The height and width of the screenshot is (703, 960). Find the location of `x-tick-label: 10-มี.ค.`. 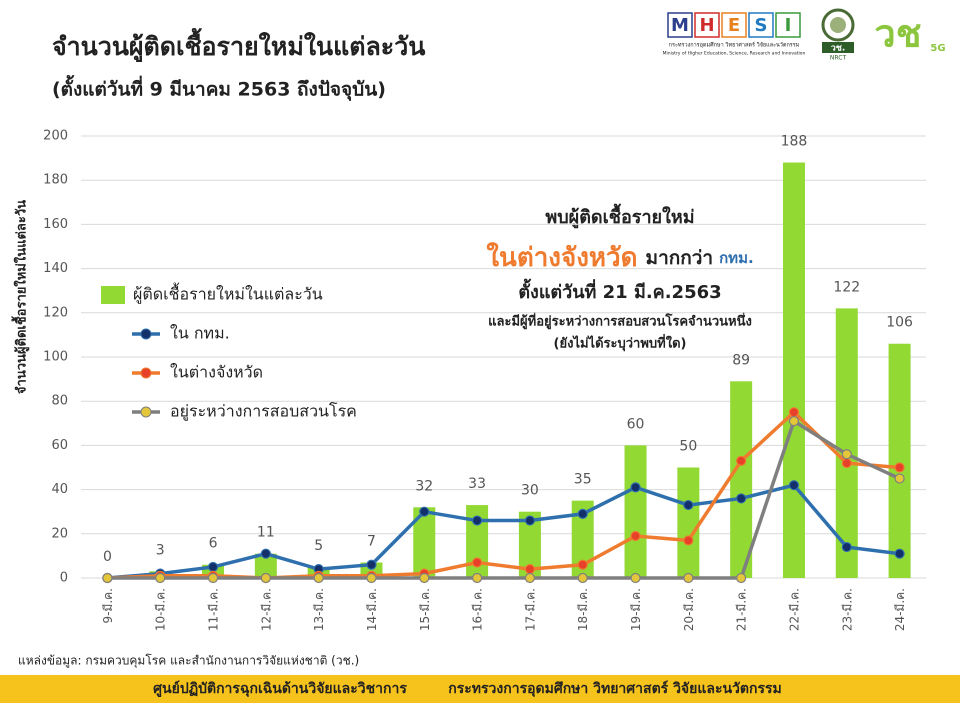

x-tick-label: 10-มี.ค. is located at coordinates (161, 609).